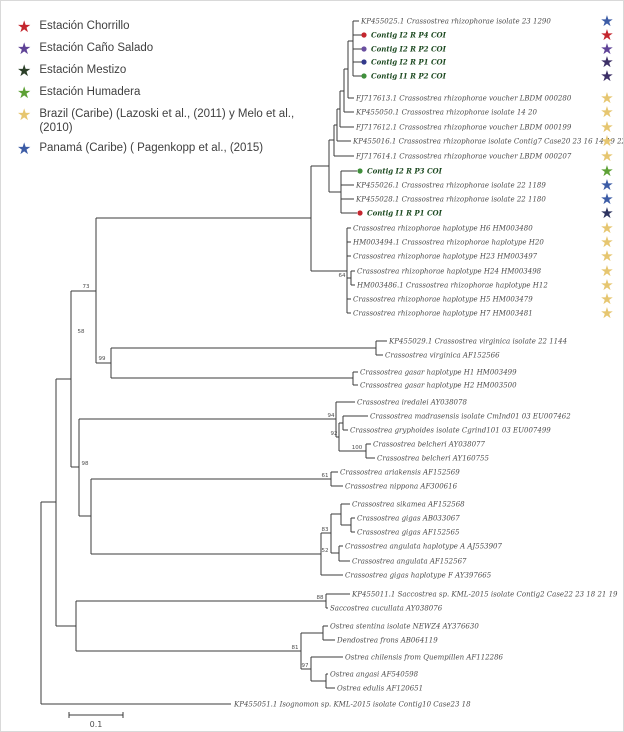 This screenshot has height=732, width=624. Describe the element at coordinates (83, 70) in the screenshot. I see `legend-label: Estación Mestizo` at that location.